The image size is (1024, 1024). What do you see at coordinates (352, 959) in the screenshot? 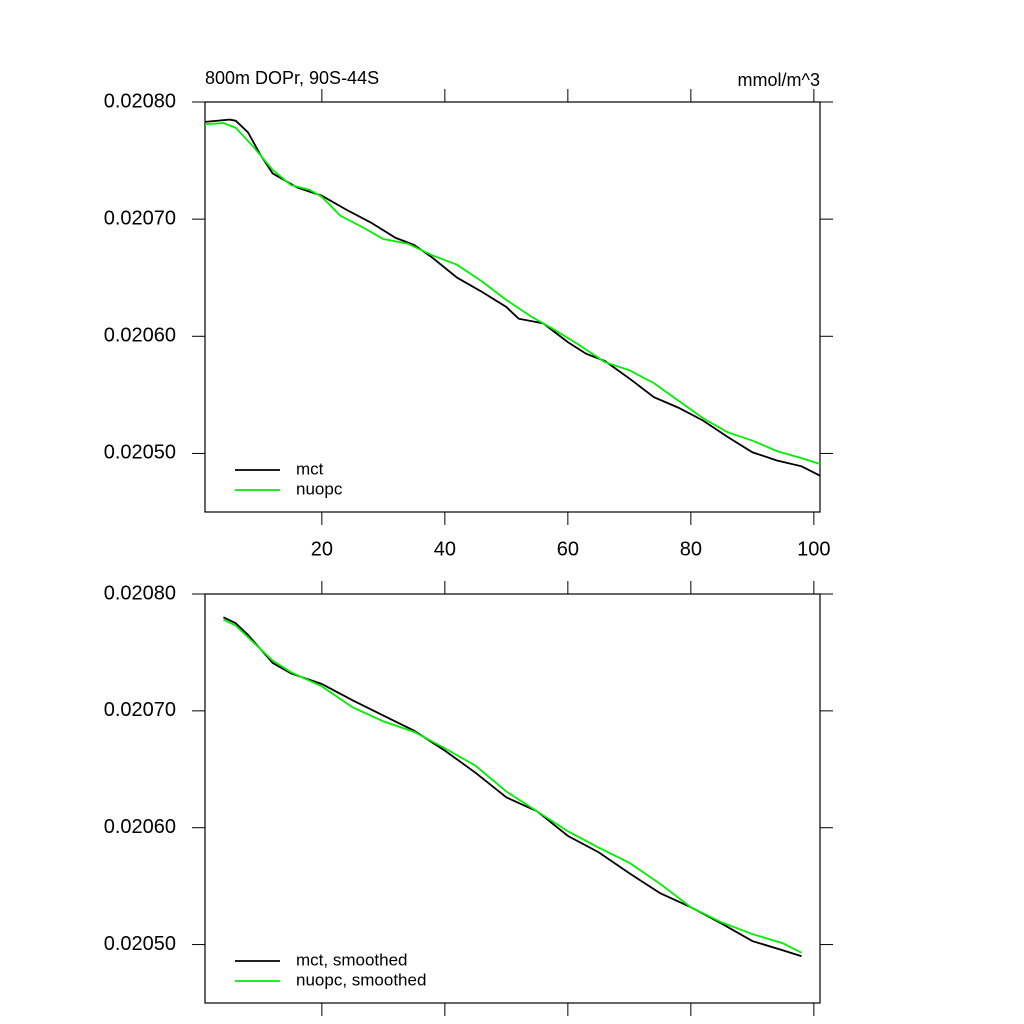
I see `legend-label: mct, smoothed` at bounding box center [352, 959].